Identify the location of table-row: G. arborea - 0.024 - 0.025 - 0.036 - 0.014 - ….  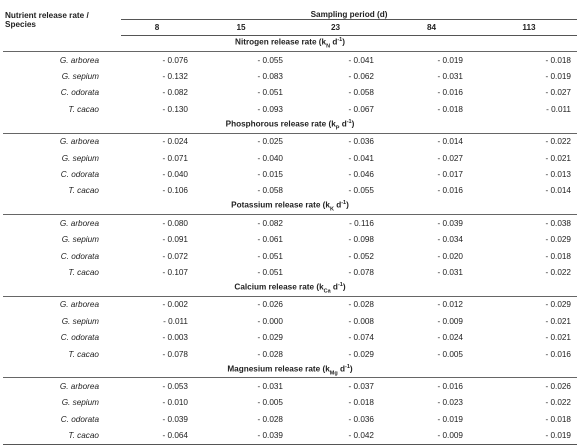
(290, 141).